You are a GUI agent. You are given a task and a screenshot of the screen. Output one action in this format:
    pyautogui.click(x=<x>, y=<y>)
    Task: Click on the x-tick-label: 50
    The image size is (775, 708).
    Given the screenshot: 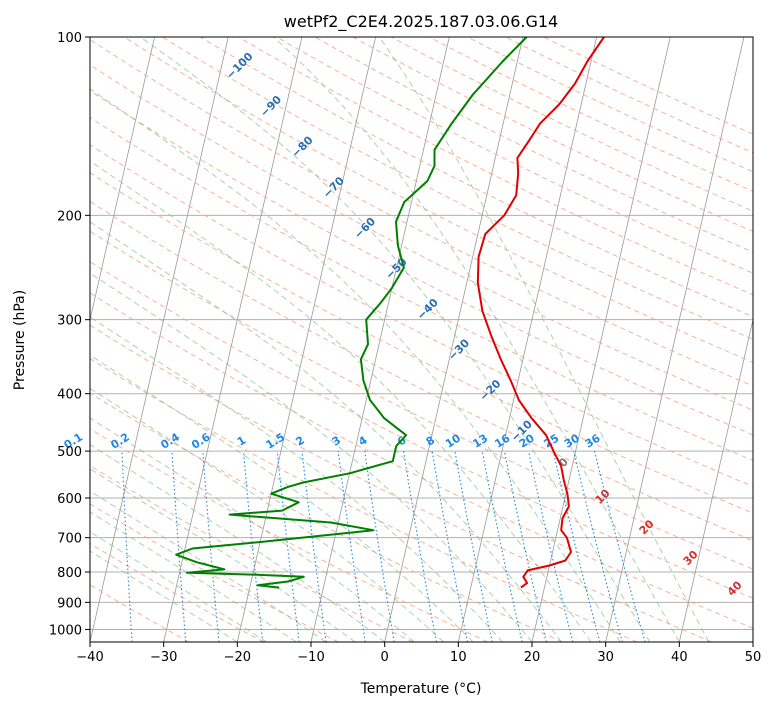 What is the action you would take?
    pyautogui.click(x=753, y=657)
    